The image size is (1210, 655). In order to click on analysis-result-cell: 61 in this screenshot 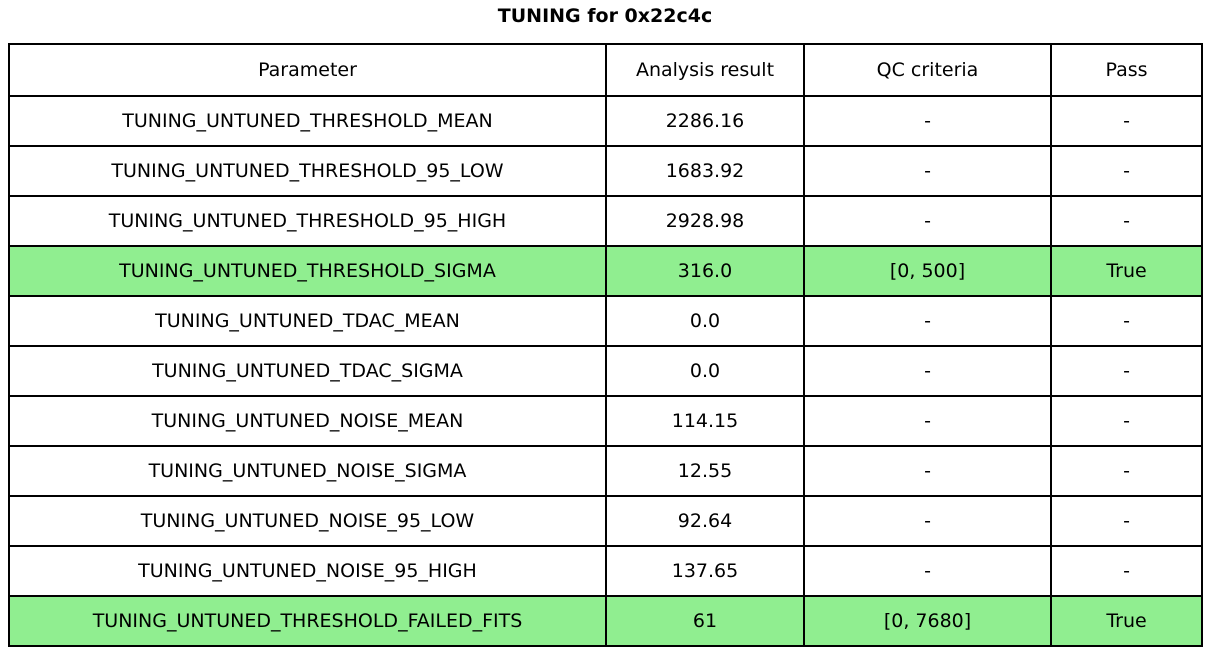, I will do `click(705, 621)`.